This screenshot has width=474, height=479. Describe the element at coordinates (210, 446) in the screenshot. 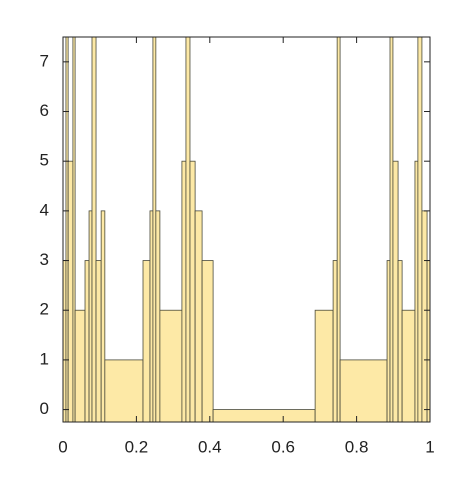

I see `x-tick-label: 0.4` at that location.